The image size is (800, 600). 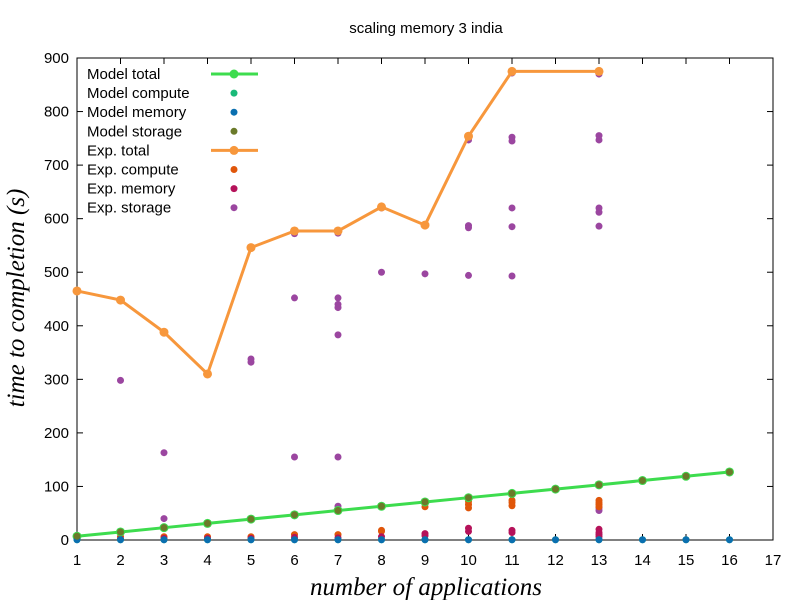 What do you see at coordinates (468, 531) in the screenshot?
I see `data-point-exp-memory` at bounding box center [468, 531].